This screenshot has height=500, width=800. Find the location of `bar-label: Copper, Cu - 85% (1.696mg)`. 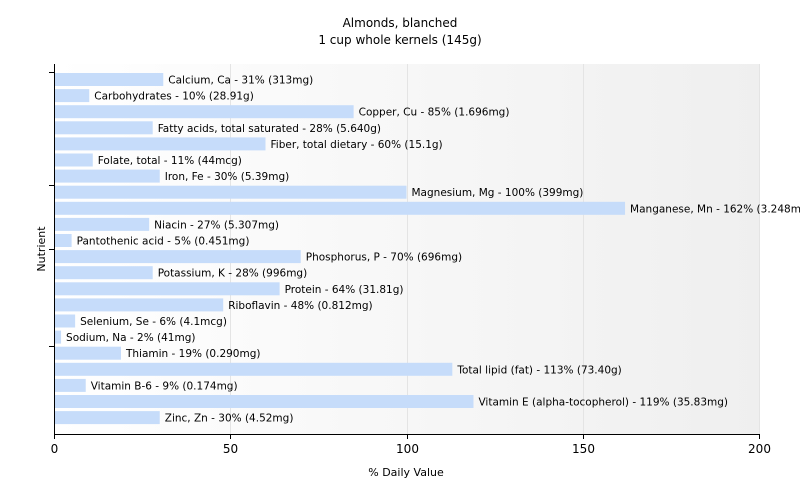

bar-label: Copper, Cu - 85% (1.696mg) is located at coordinates (434, 113).